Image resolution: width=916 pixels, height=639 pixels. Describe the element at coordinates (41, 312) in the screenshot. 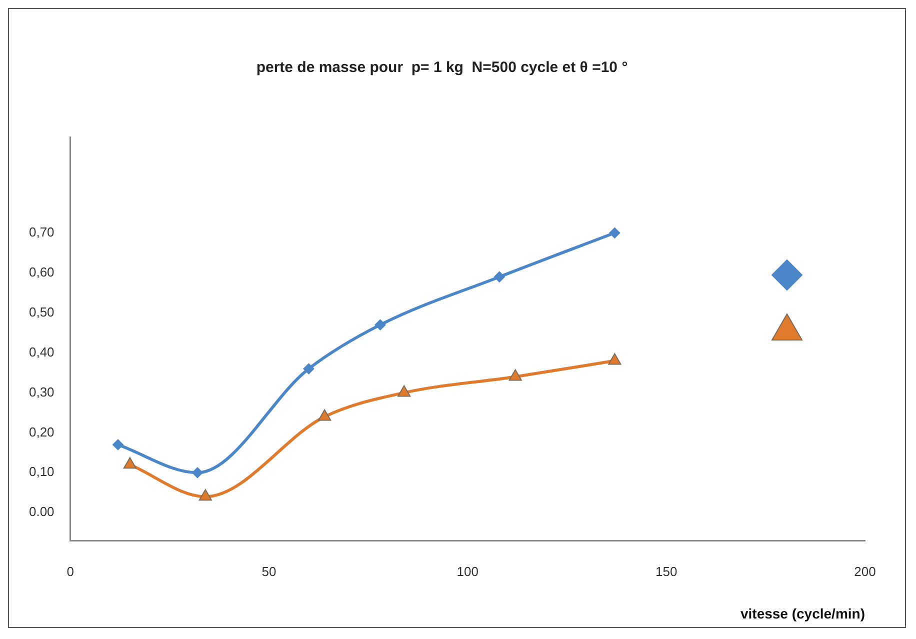

I see `y-tick-label: 0,50` at that location.